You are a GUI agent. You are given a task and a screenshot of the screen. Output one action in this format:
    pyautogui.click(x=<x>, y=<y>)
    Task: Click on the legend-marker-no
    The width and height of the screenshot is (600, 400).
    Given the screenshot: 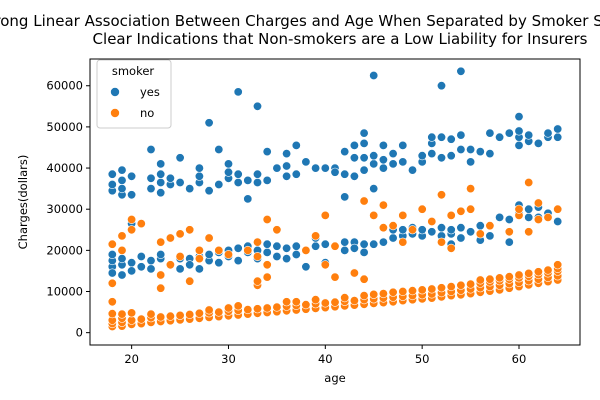 What is the action you would take?
    pyautogui.click(x=115, y=113)
    